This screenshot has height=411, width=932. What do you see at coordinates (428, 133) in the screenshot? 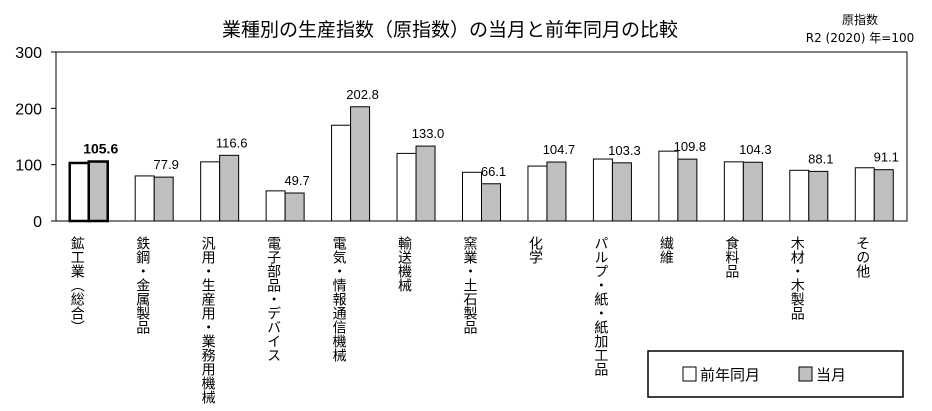
I see `data-label: 133.0` at bounding box center [428, 133].